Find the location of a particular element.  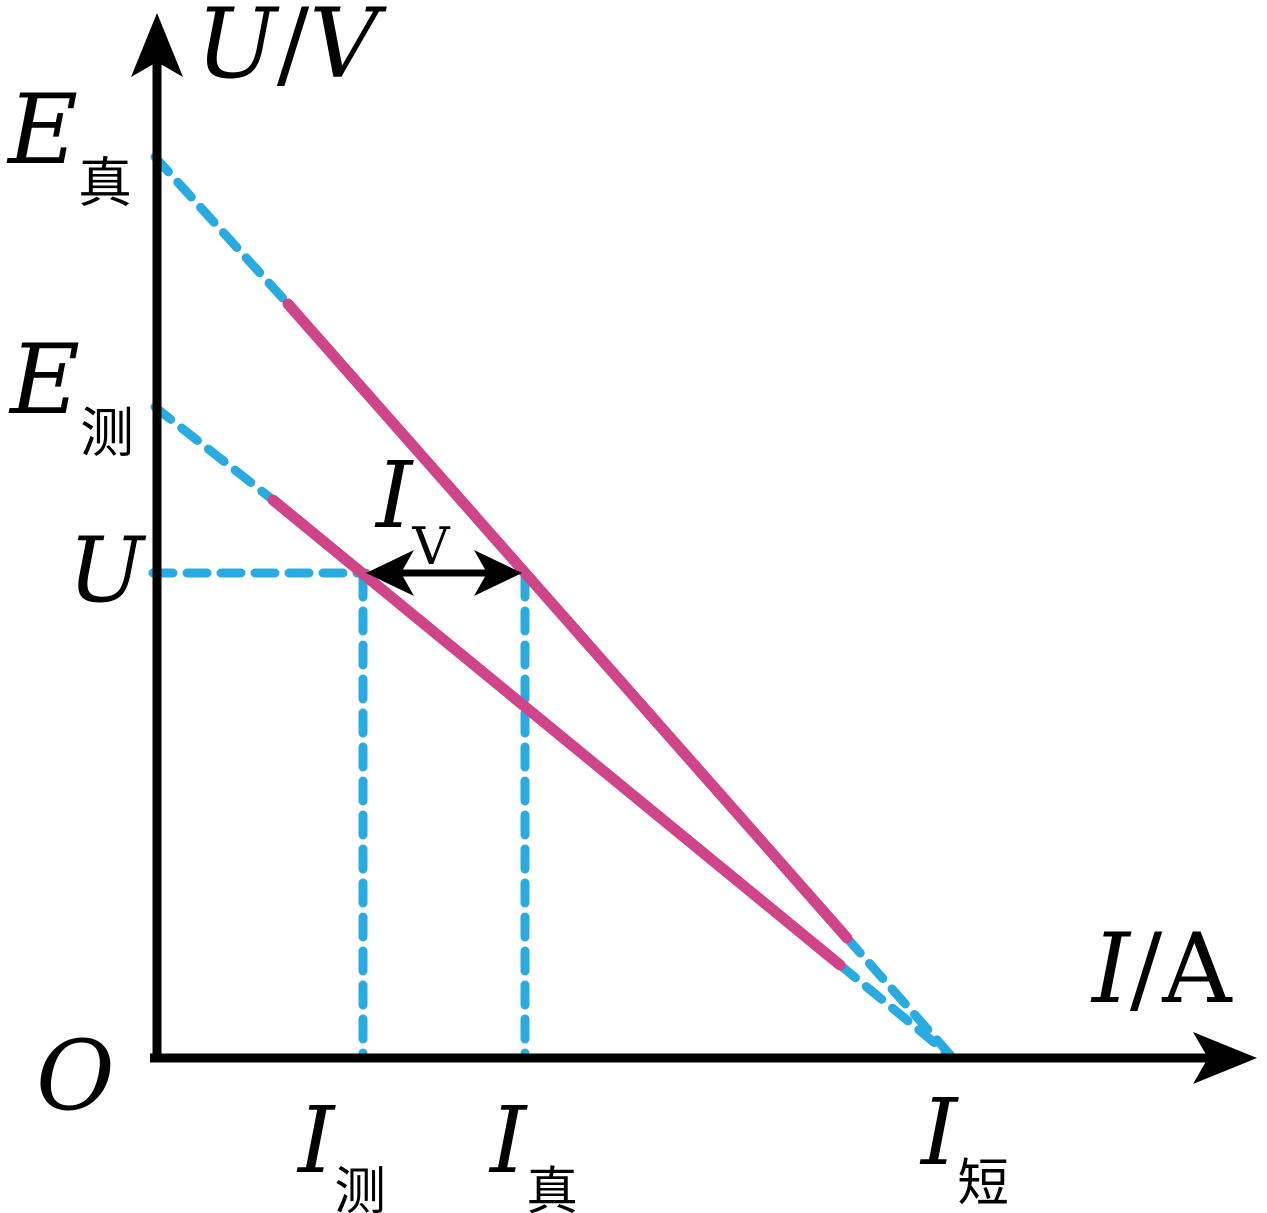

i-measured-subscript: 测 is located at coordinates (360, 1187).